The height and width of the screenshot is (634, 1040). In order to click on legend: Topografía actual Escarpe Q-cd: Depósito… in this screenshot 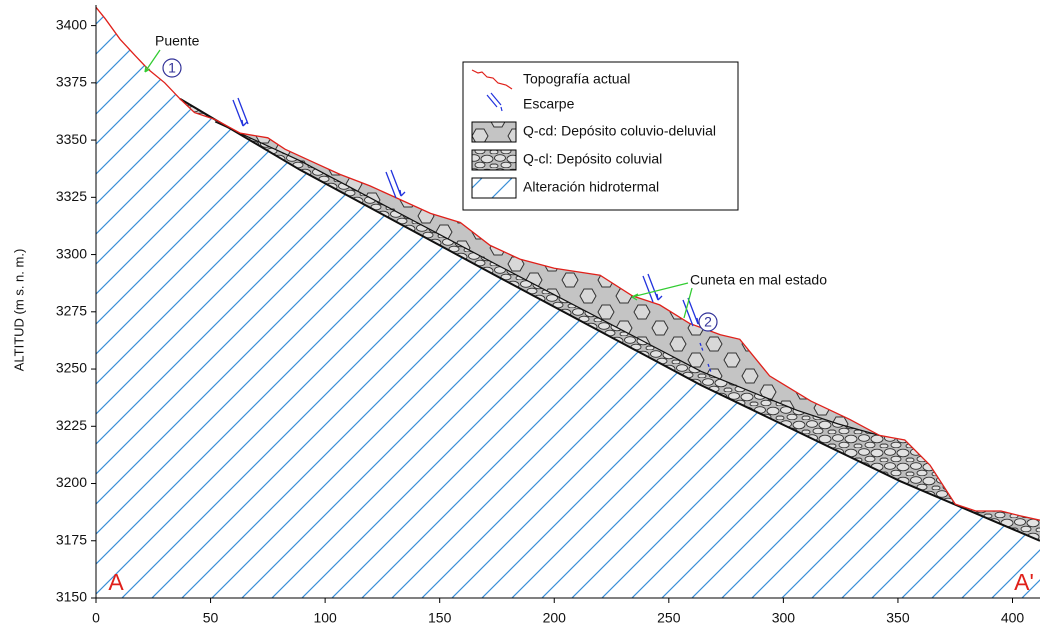, I will do `click(600, 136)`.